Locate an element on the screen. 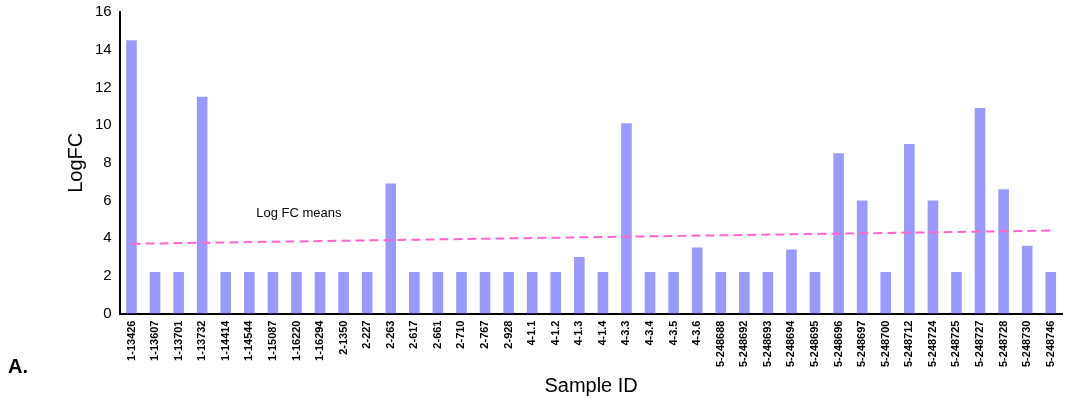 The image size is (1067, 402). x-tick-label: 5-248688 is located at coordinates (719, 344).